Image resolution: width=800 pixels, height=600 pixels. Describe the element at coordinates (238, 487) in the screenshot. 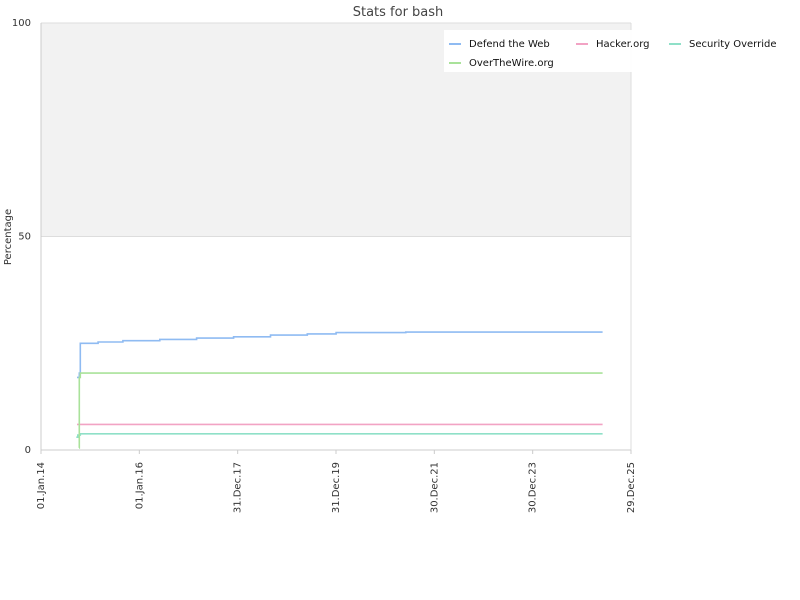

I see `x-tick-label: 31.Dec.17` at that location.